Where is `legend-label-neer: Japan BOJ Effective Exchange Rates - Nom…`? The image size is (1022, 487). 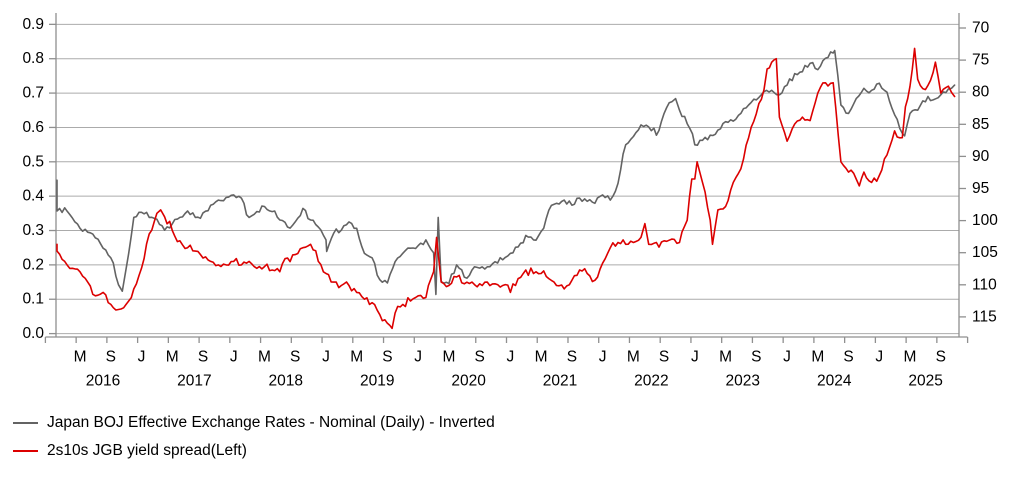 legend-label-neer: Japan BOJ Effective Exchange Rates - Nom… is located at coordinates (271, 422).